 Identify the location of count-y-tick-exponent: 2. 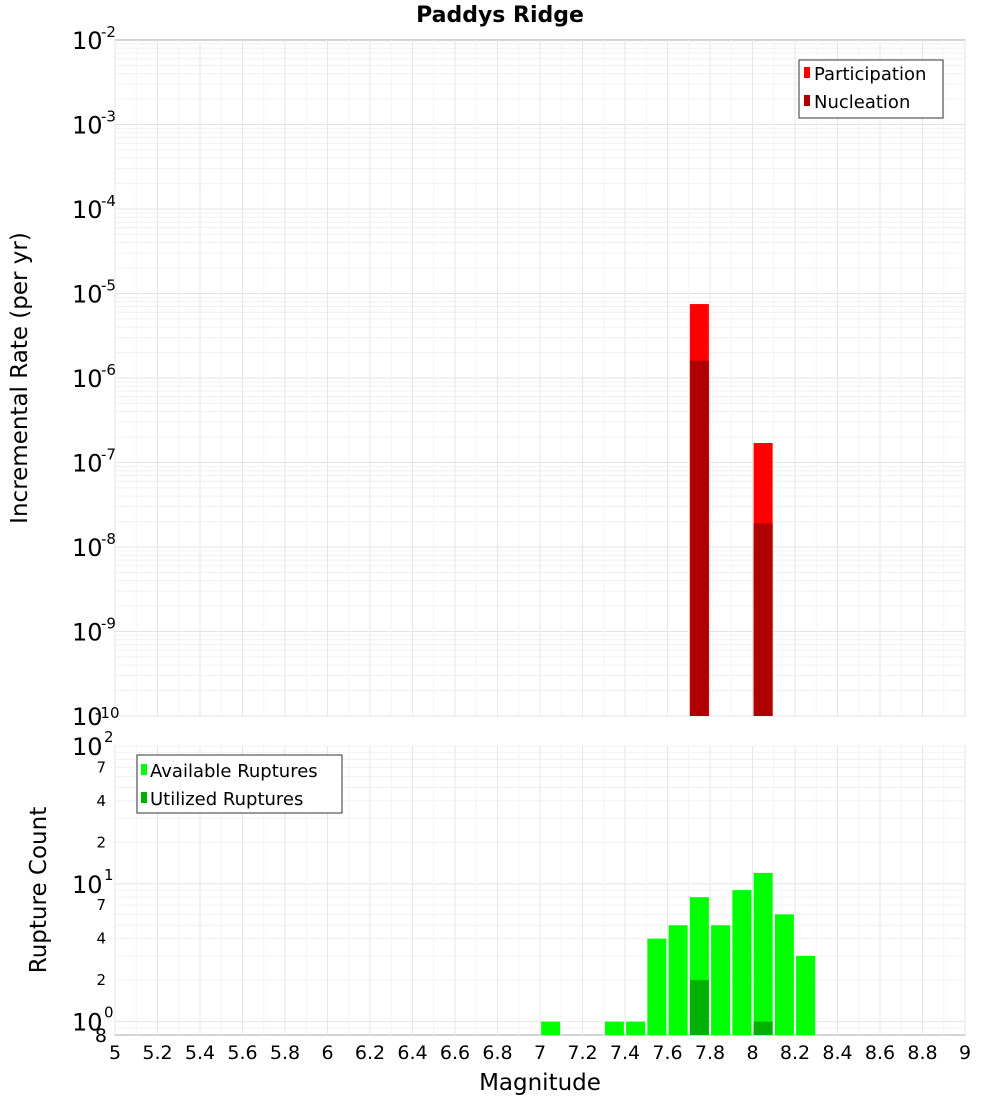
(109, 737).